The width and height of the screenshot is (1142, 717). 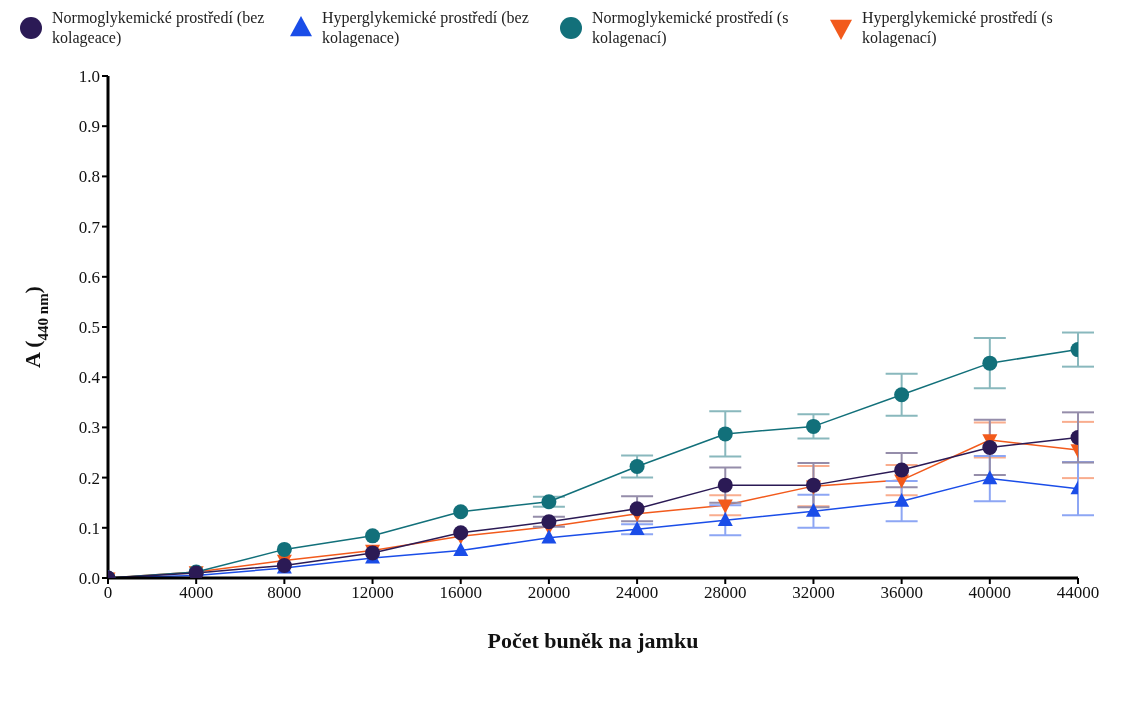 I want to click on y-tick-label: 0.2, so click(x=89, y=478).